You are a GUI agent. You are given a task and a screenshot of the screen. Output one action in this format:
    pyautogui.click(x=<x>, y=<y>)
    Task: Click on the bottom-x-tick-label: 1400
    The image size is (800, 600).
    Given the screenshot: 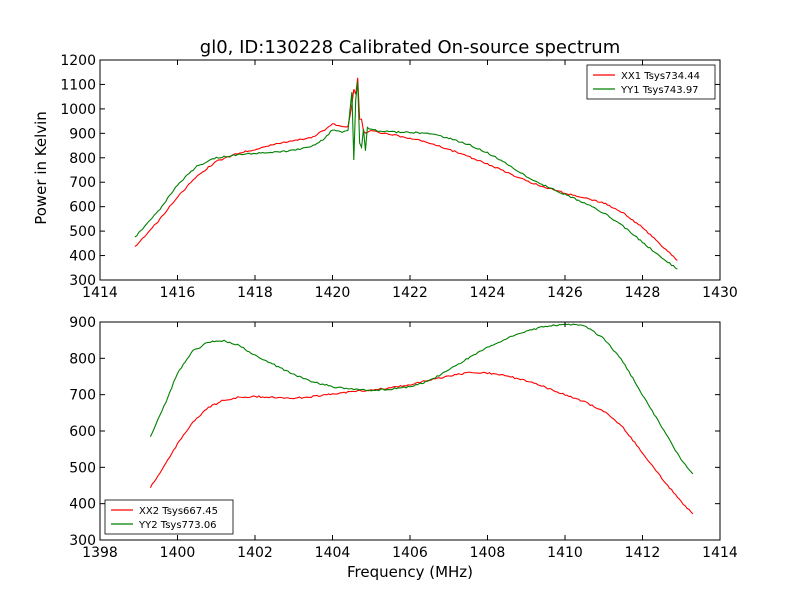 What is the action you would take?
    pyautogui.click(x=178, y=553)
    